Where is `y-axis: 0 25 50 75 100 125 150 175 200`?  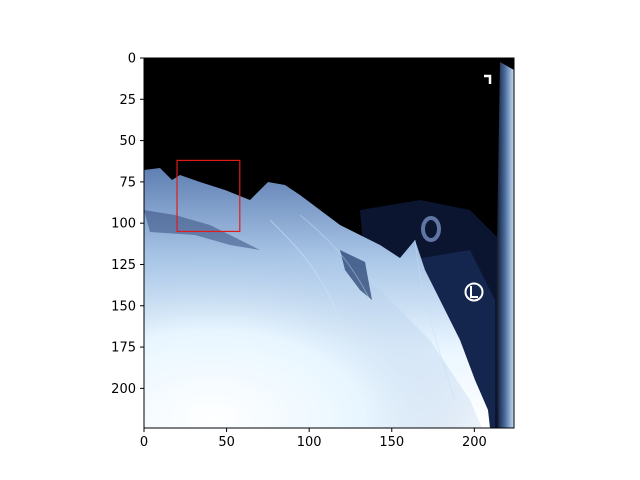 y-axis: 0 25 50 75 100 125 150 175 200 is located at coordinates (127, 224).